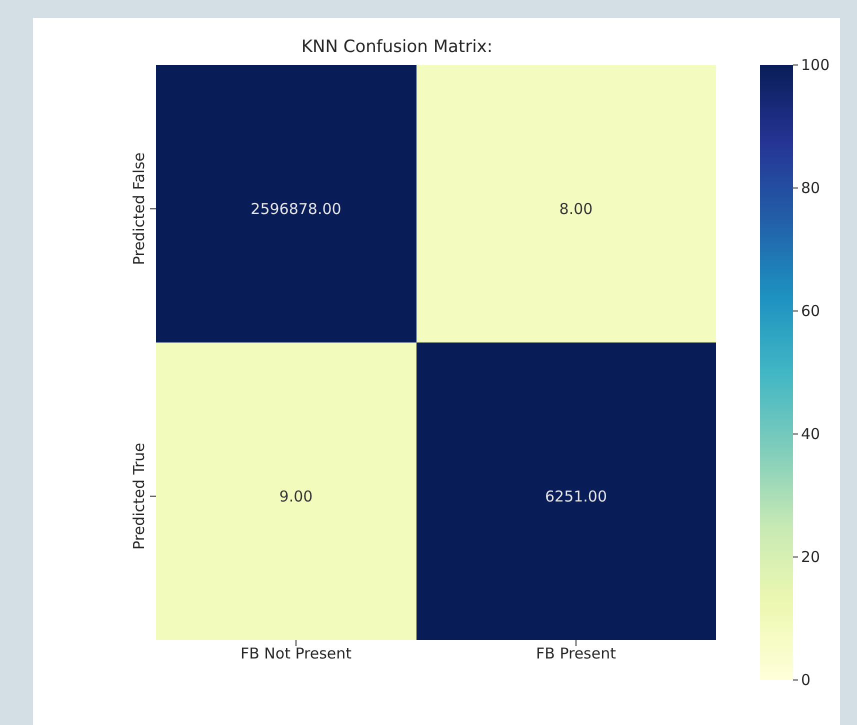  What do you see at coordinates (139, 209) in the screenshot?
I see `y-tick-label: Predicted False` at bounding box center [139, 209].